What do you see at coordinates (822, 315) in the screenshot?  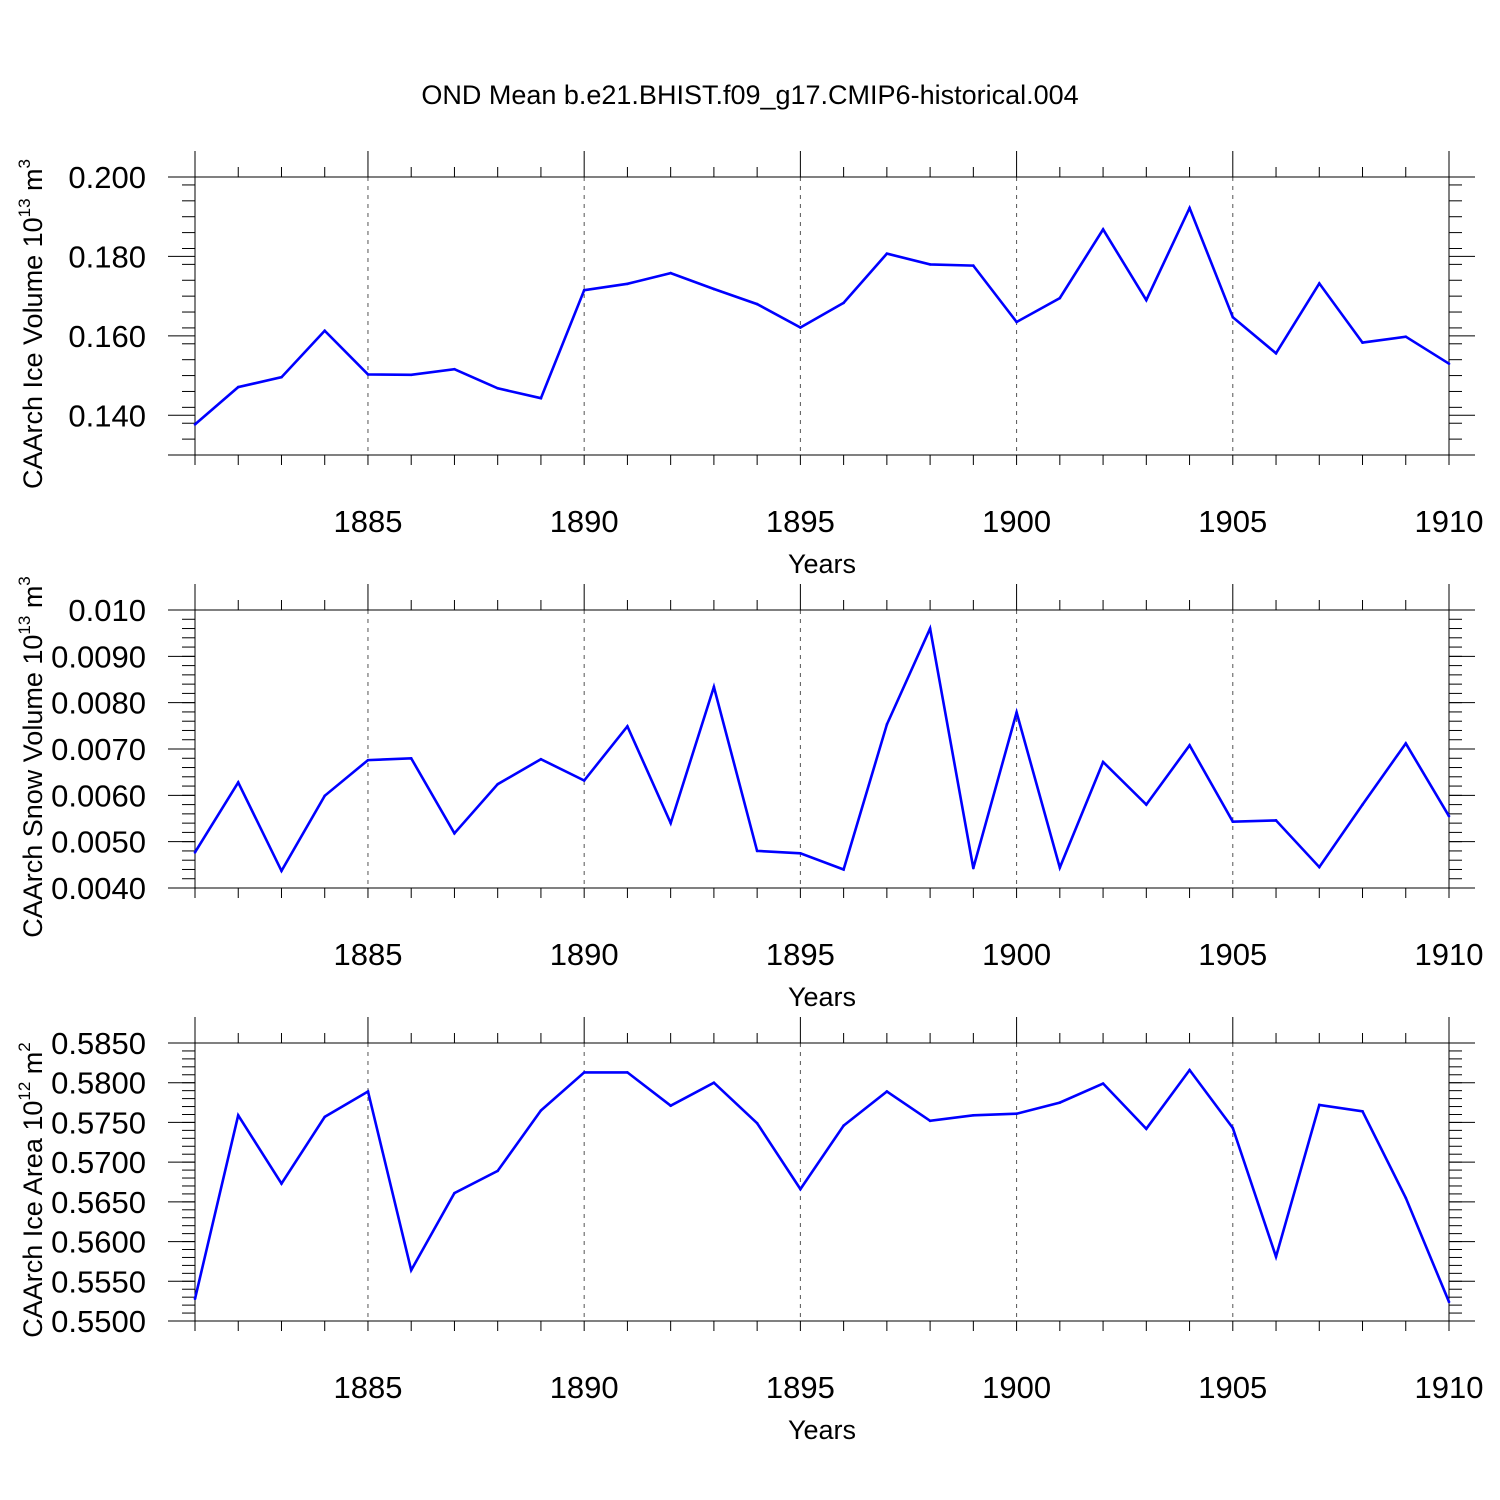 I see `series-line-ice-volume` at bounding box center [822, 315].